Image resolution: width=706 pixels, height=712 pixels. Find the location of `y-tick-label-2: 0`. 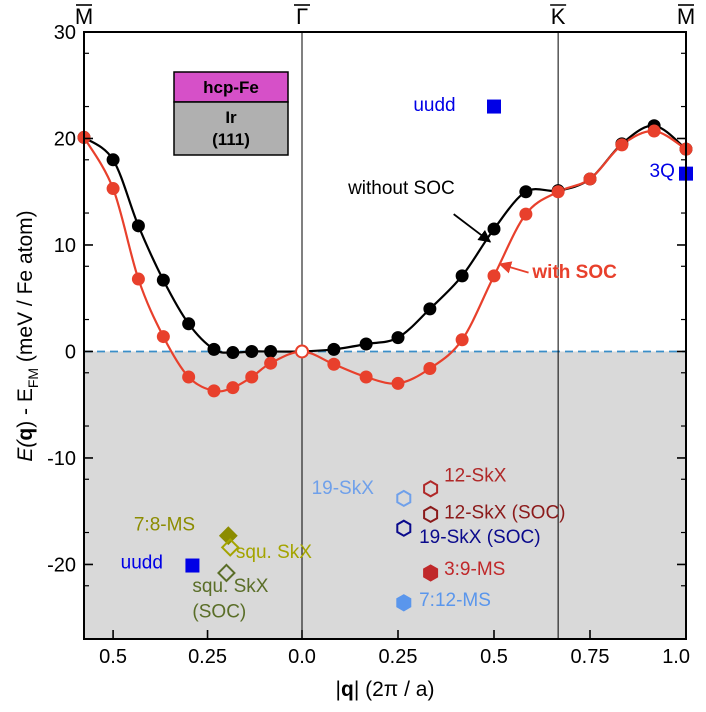

y-tick-label-2: 0 is located at coordinates (70, 352).